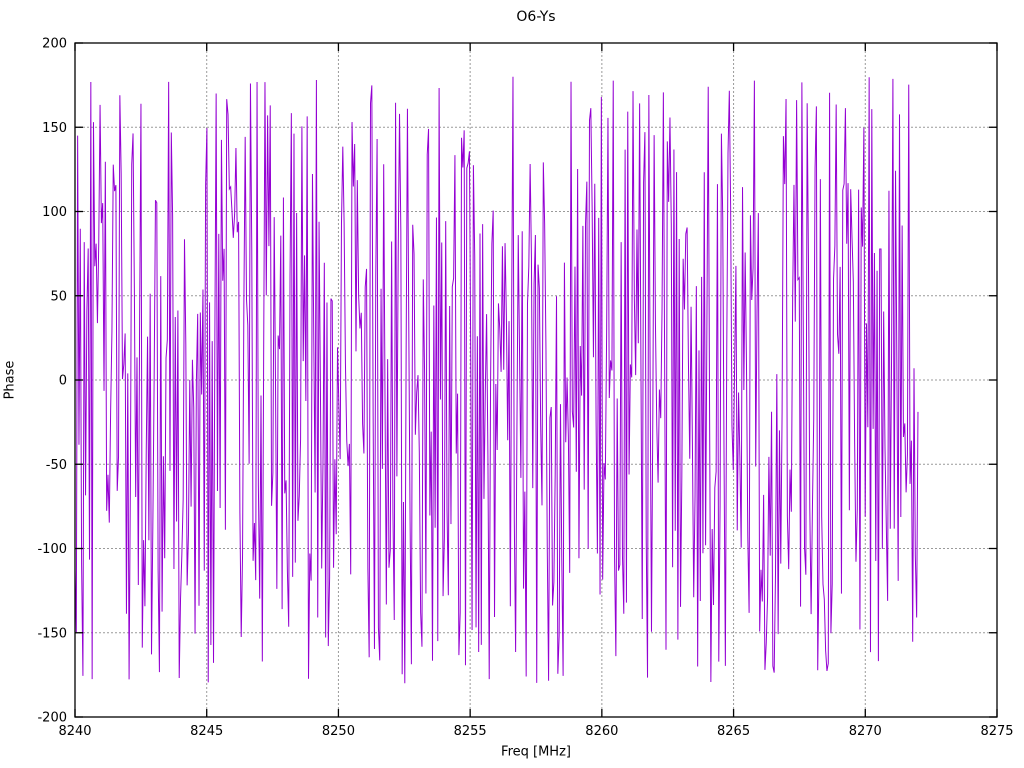  Describe the element at coordinates (52, 549) in the screenshot. I see `y-tick-label: -100` at that location.